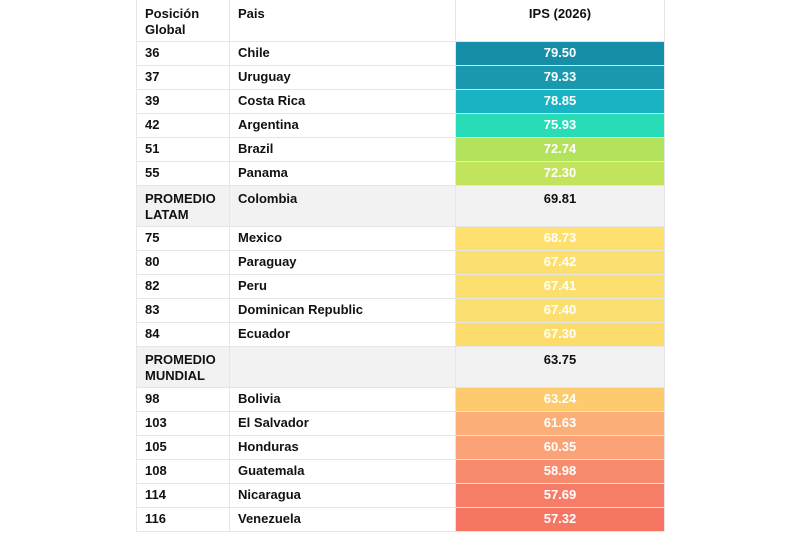 The height and width of the screenshot is (544, 800). Describe the element at coordinates (342, 238) in the screenshot. I see `country-cell: Mexico` at that location.